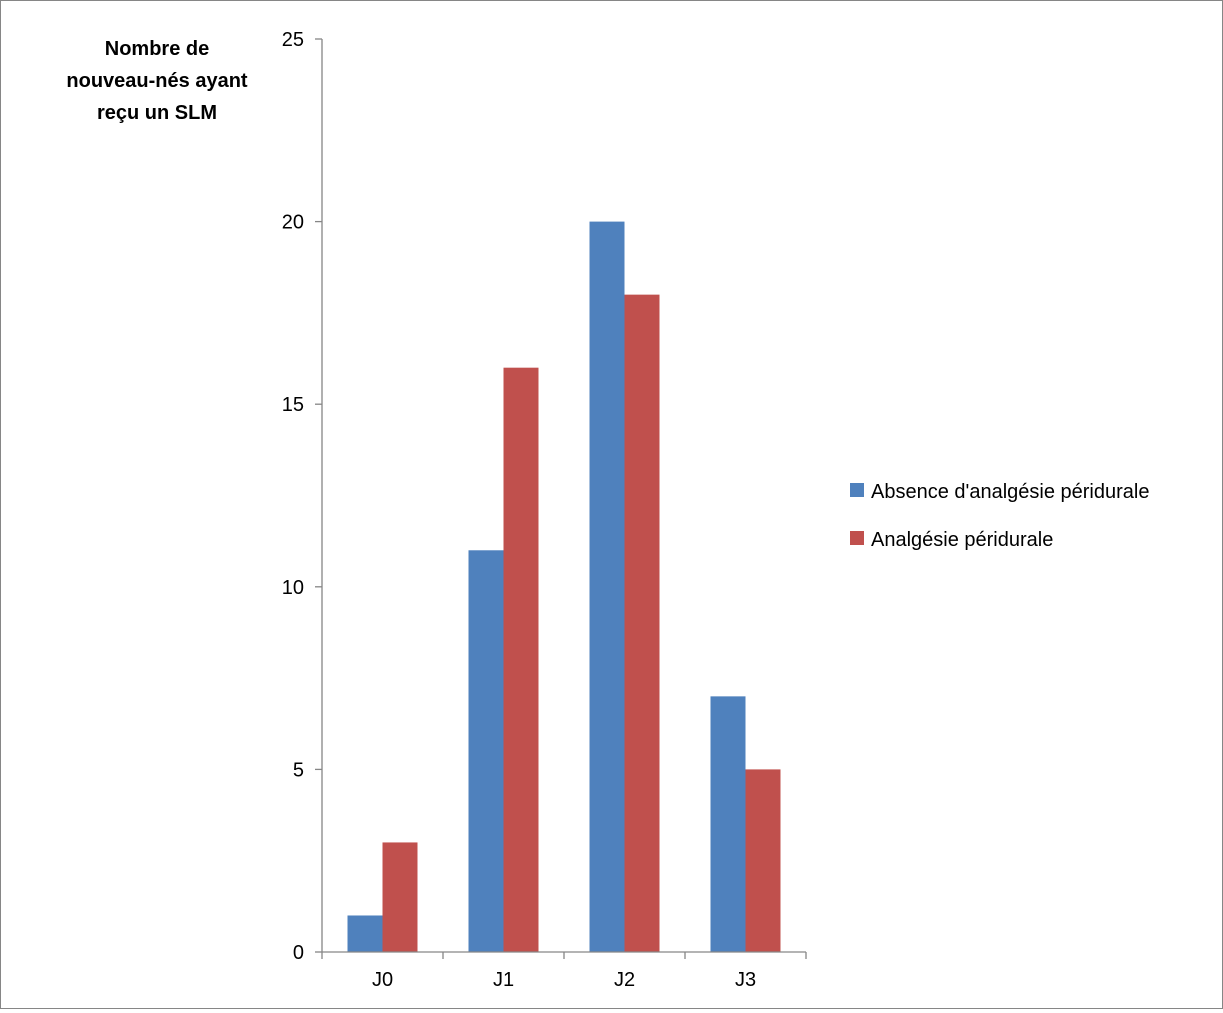 The width and height of the screenshot is (1223, 1013). I want to click on y-tick-label-25: 25, so click(293, 40).